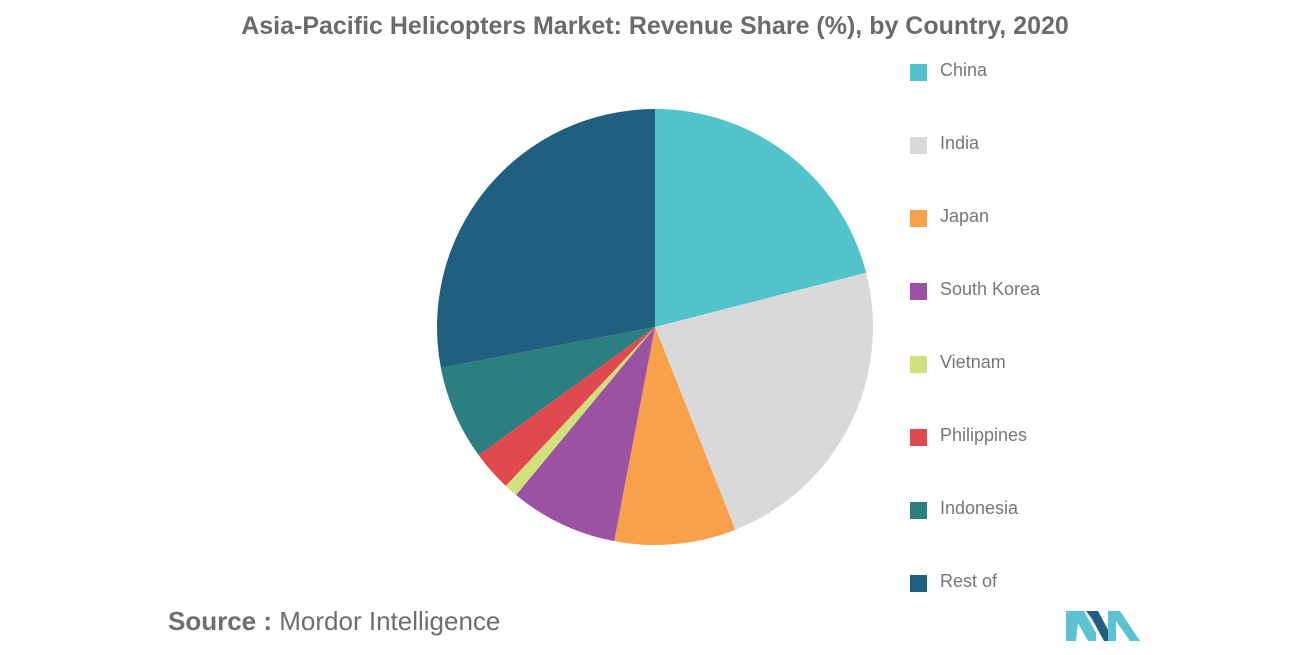 This screenshot has width=1310, height=655. What do you see at coordinates (675, 436) in the screenshot?
I see `pie-slice-japan` at bounding box center [675, 436].